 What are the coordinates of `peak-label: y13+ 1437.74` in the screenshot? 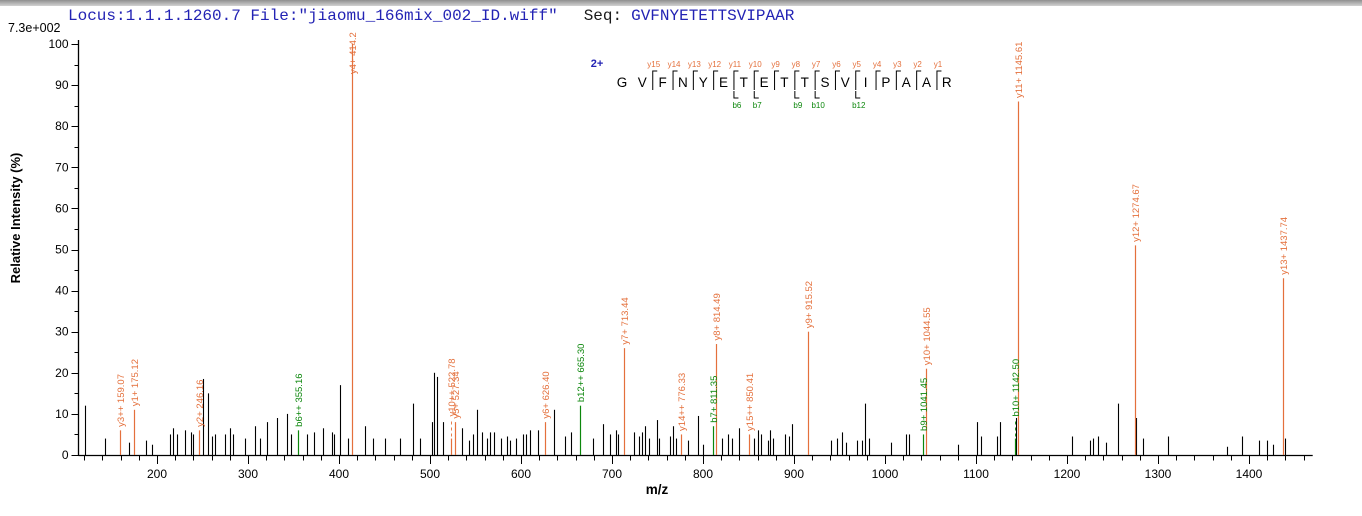 It's located at (1284, 246).